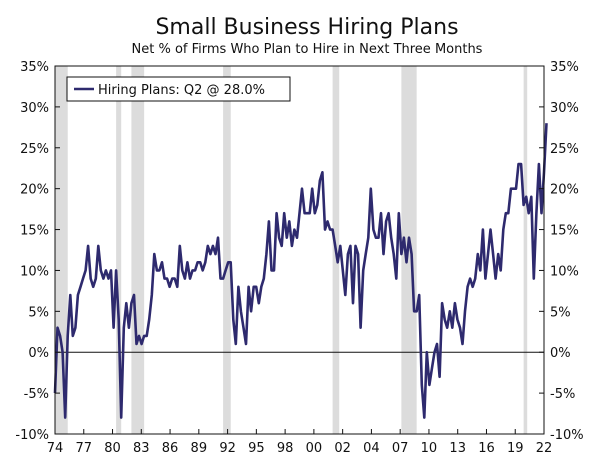 Image resolution: width=600 pixels, height=461 pixels. Describe the element at coordinates (199, 448) in the screenshot. I see `x-tick-label: 89` at that location.